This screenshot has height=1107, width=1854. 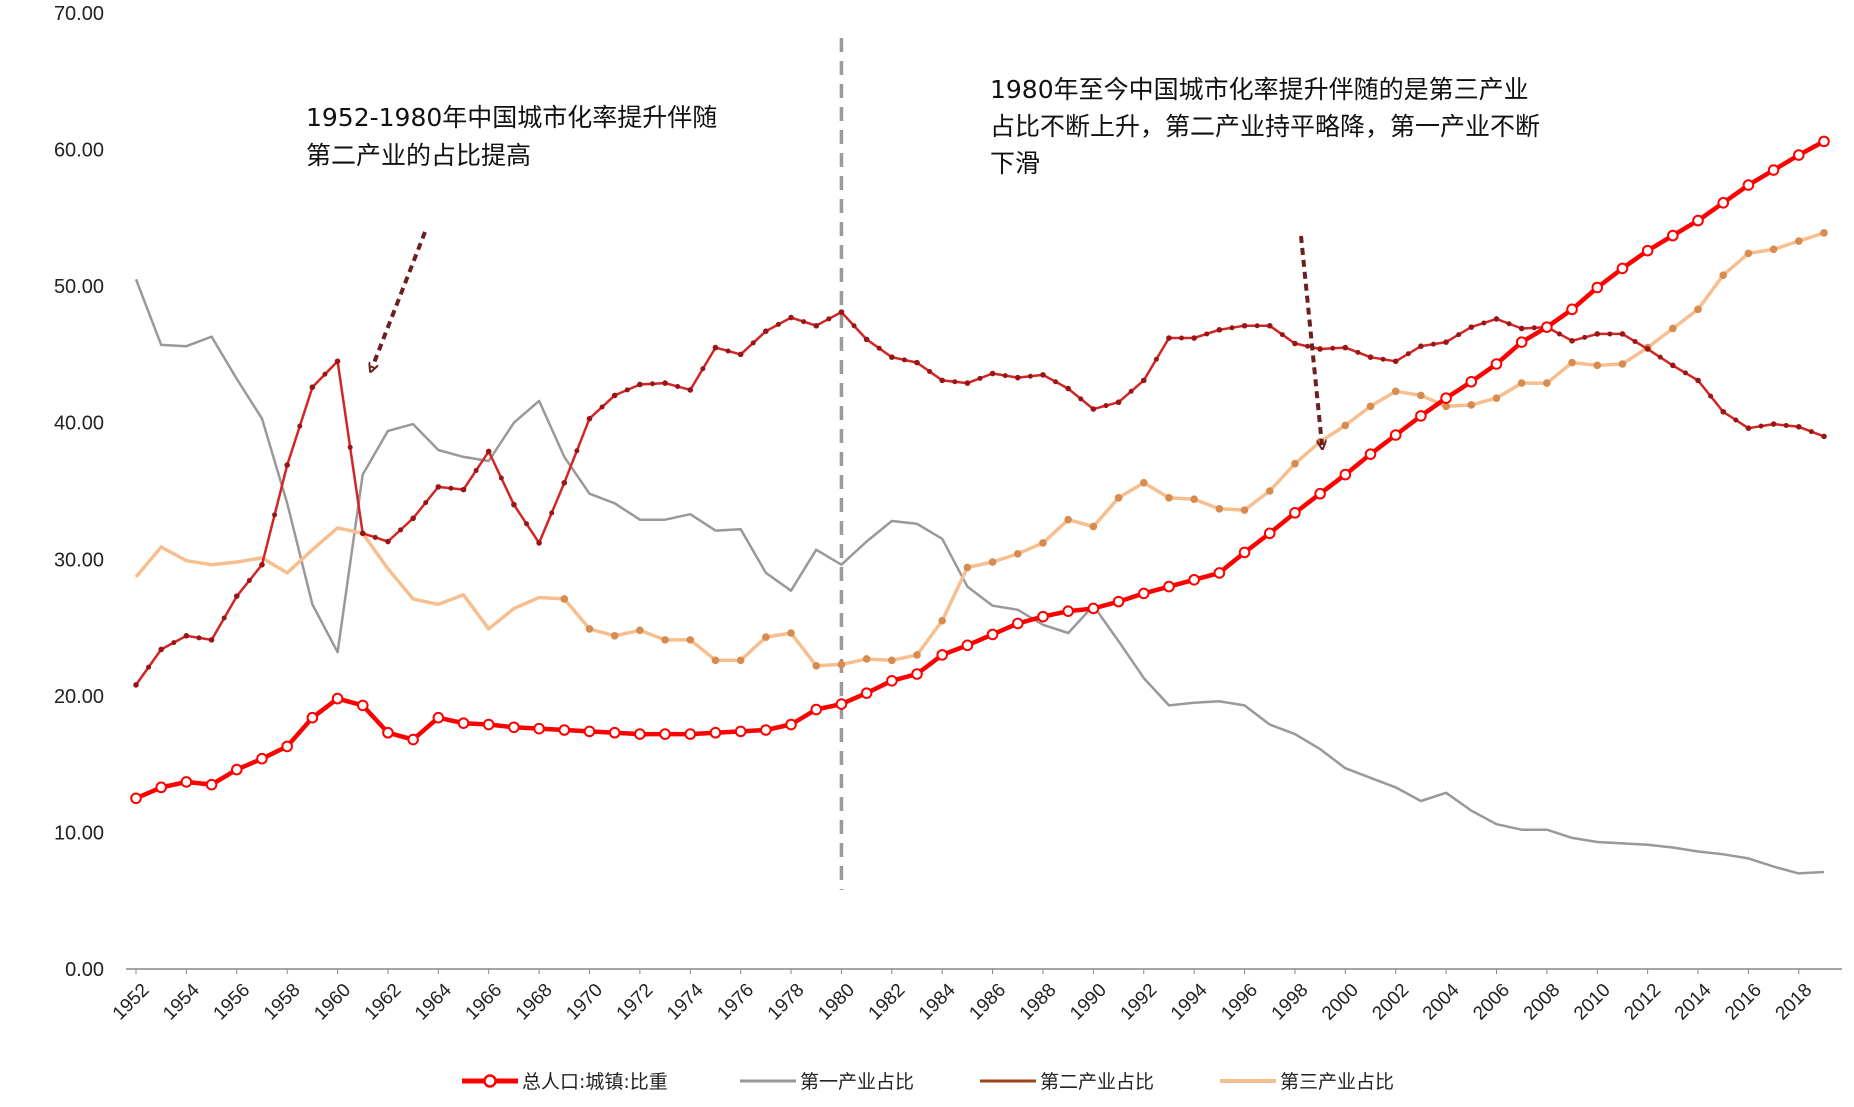 I want to click on x-tick-label: 1974, so click(x=685, y=1001).